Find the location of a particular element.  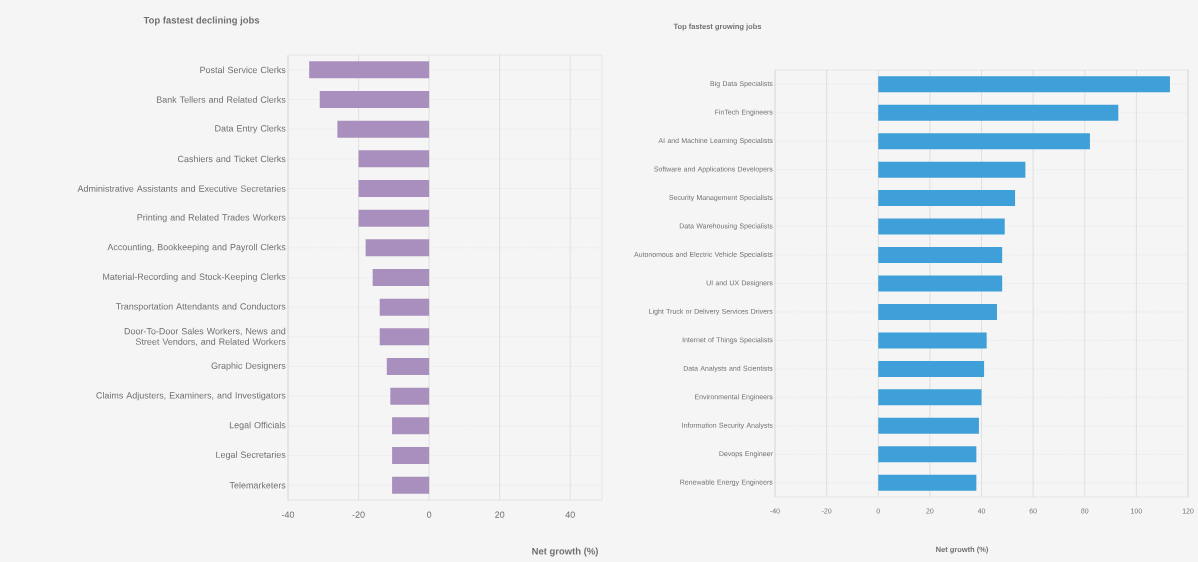

y-tick-label: Administrative Assistants and Executive Secretaries is located at coordinates (181, 188).